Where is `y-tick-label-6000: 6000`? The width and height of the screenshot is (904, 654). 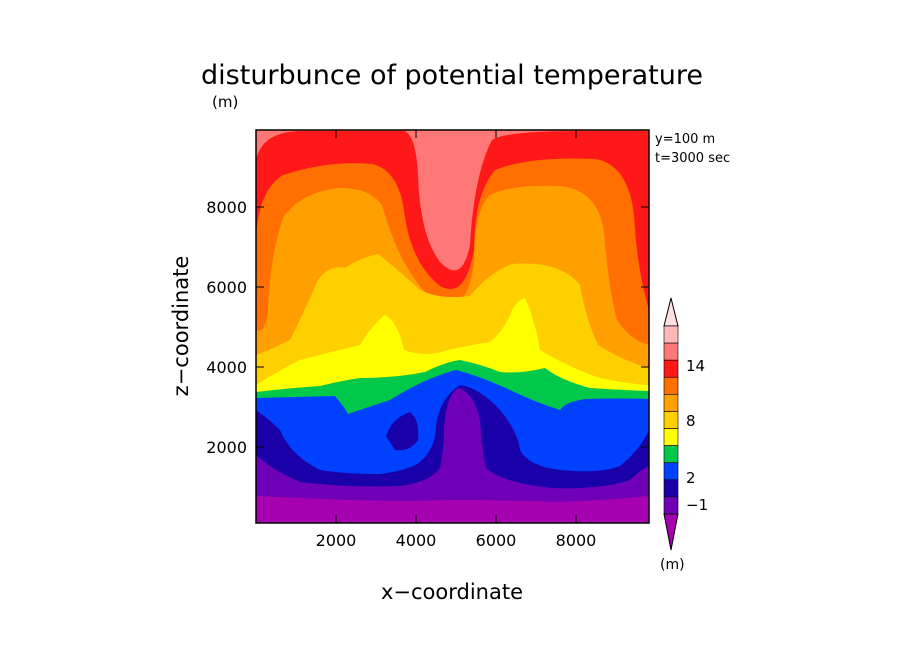 y-tick-label-6000: 6000 is located at coordinates (226, 287).